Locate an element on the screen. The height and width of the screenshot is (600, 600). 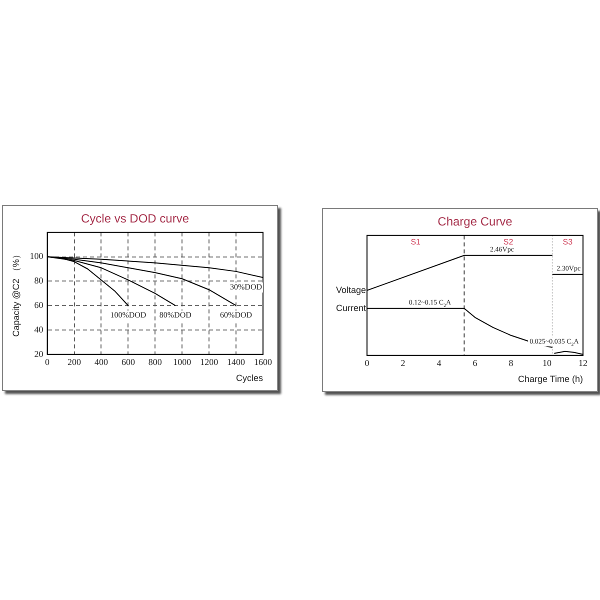
y-tick-label: 80 is located at coordinates (39, 281).